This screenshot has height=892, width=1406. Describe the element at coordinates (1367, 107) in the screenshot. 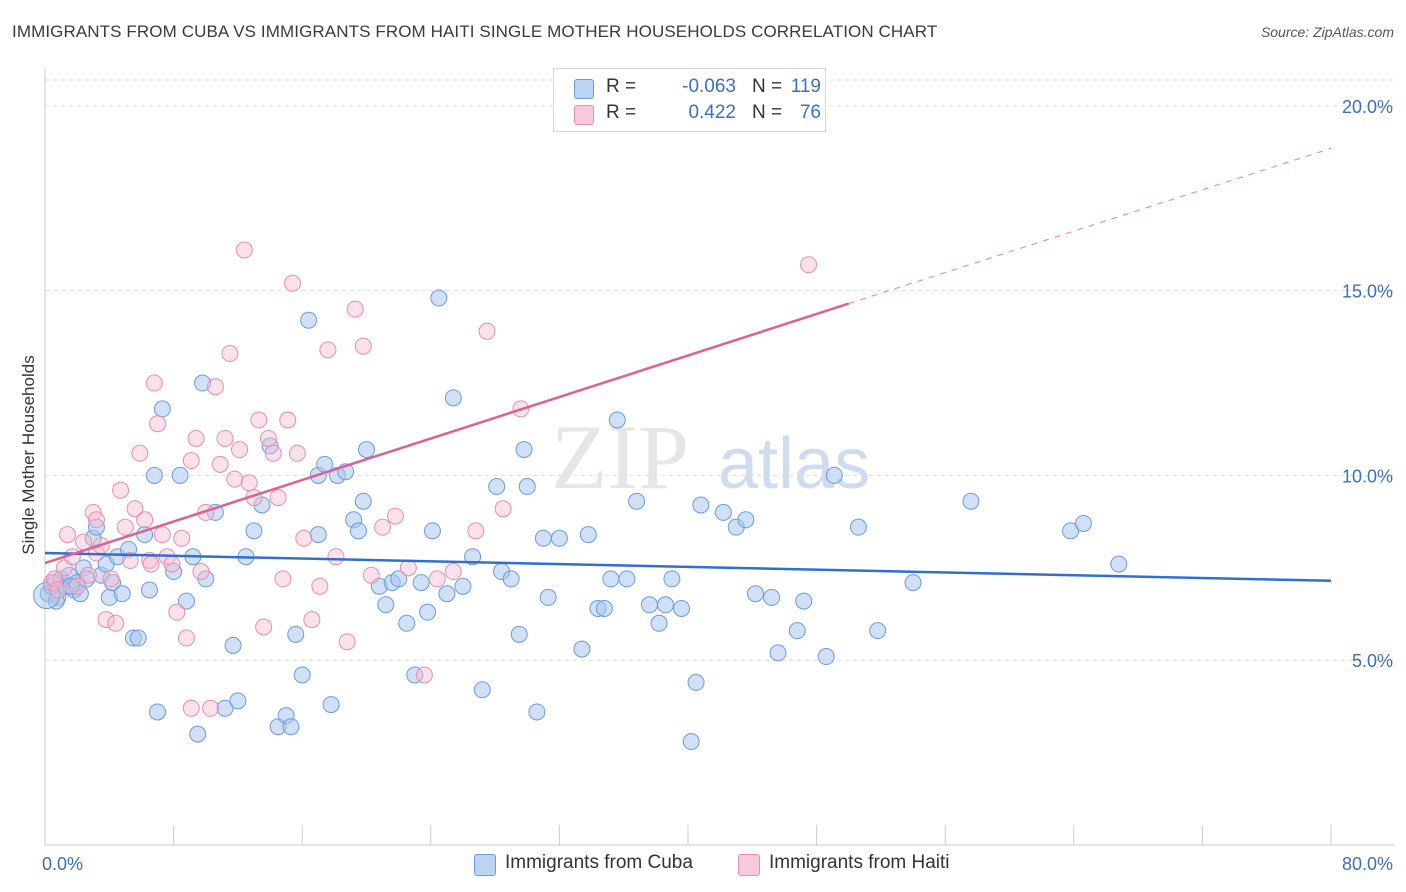

I see `y-tick-label: 20.0%` at that location.